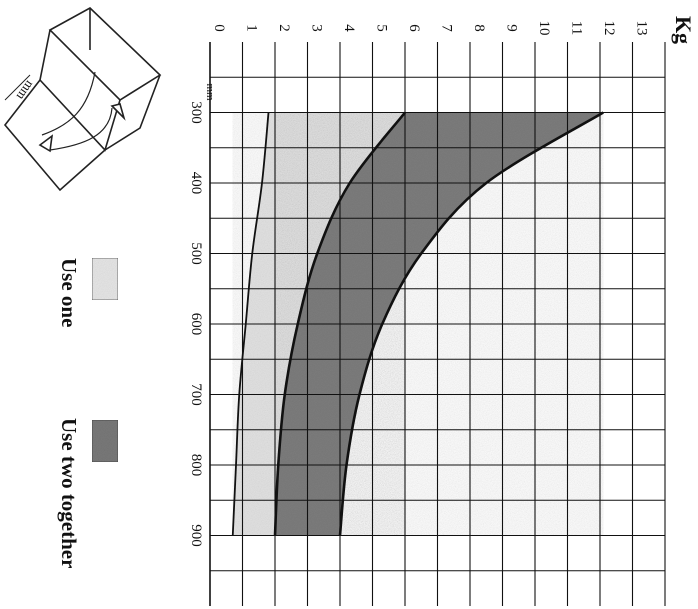 The image size is (698, 609). Describe the element at coordinates (382, 28) in the screenshot. I see `y-tick-label: 5` at that location.